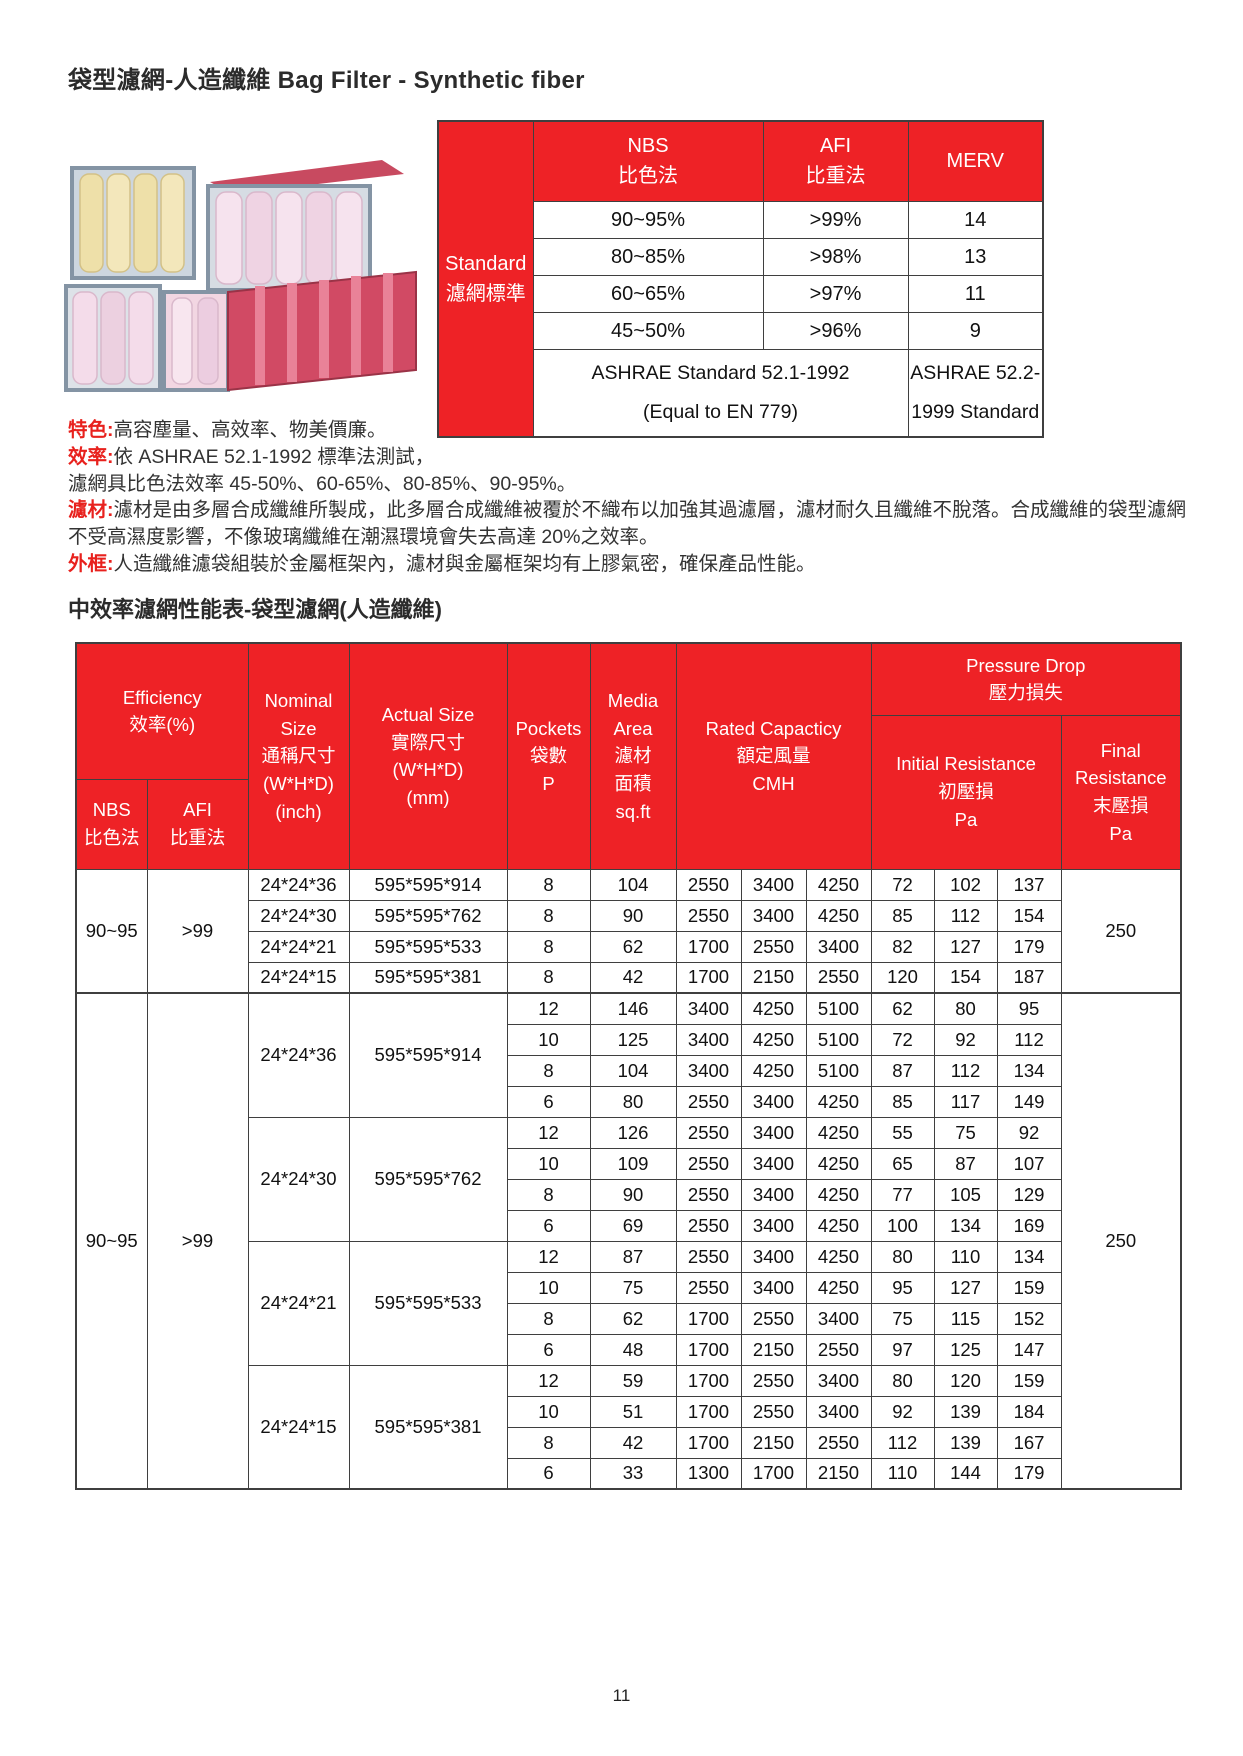 This screenshot has width=1243, height=1756. What do you see at coordinates (1029, 1318) in the screenshot?
I see `initial-resistance-value-cell: 152` at bounding box center [1029, 1318].